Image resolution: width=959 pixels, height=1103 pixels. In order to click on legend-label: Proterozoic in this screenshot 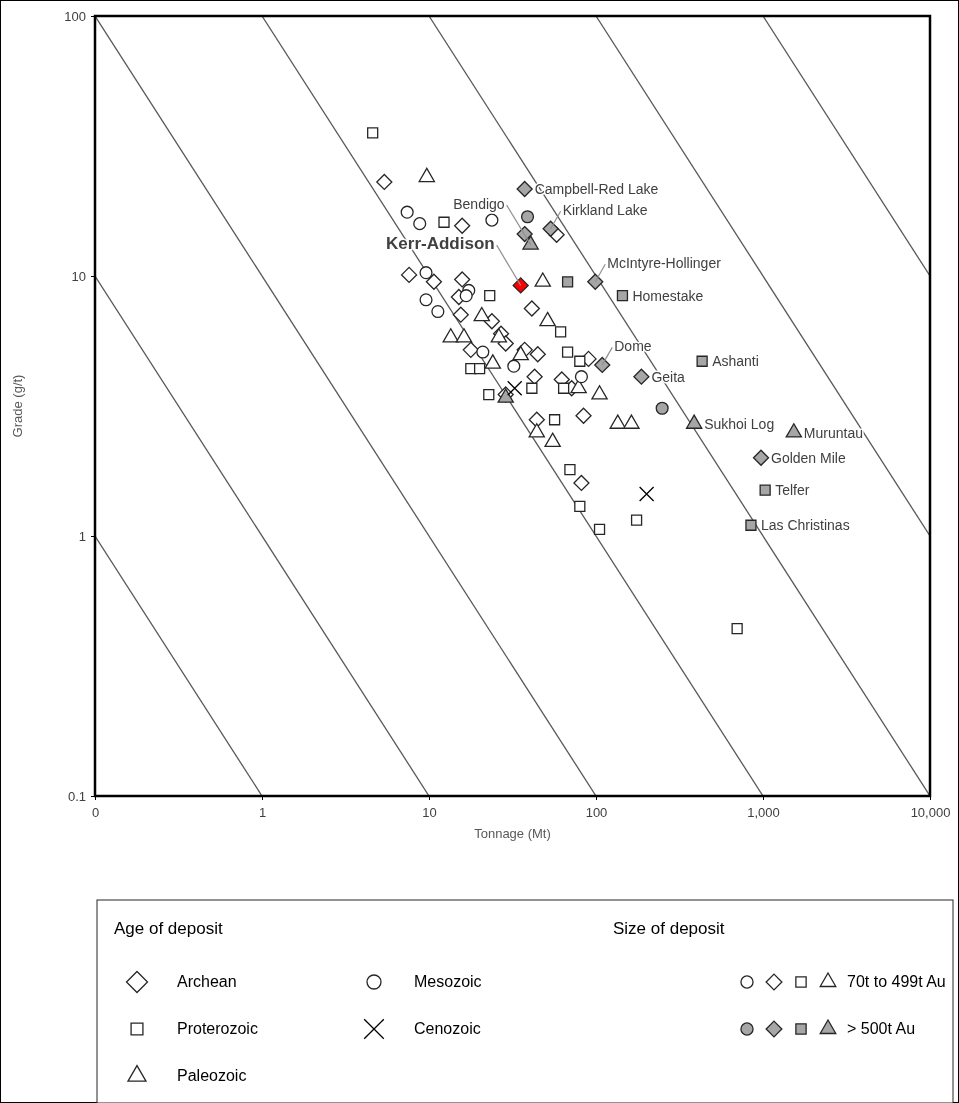, I will do `click(217, 1028)`.